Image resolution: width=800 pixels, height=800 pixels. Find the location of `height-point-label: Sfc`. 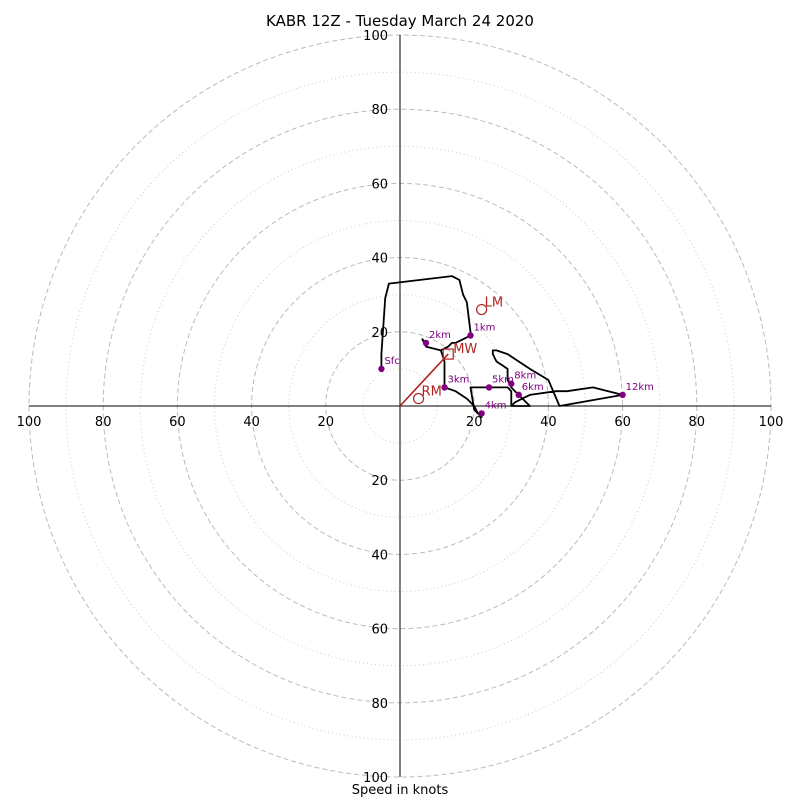

height-point-label: Sfc is located at coordinates (391, 361).